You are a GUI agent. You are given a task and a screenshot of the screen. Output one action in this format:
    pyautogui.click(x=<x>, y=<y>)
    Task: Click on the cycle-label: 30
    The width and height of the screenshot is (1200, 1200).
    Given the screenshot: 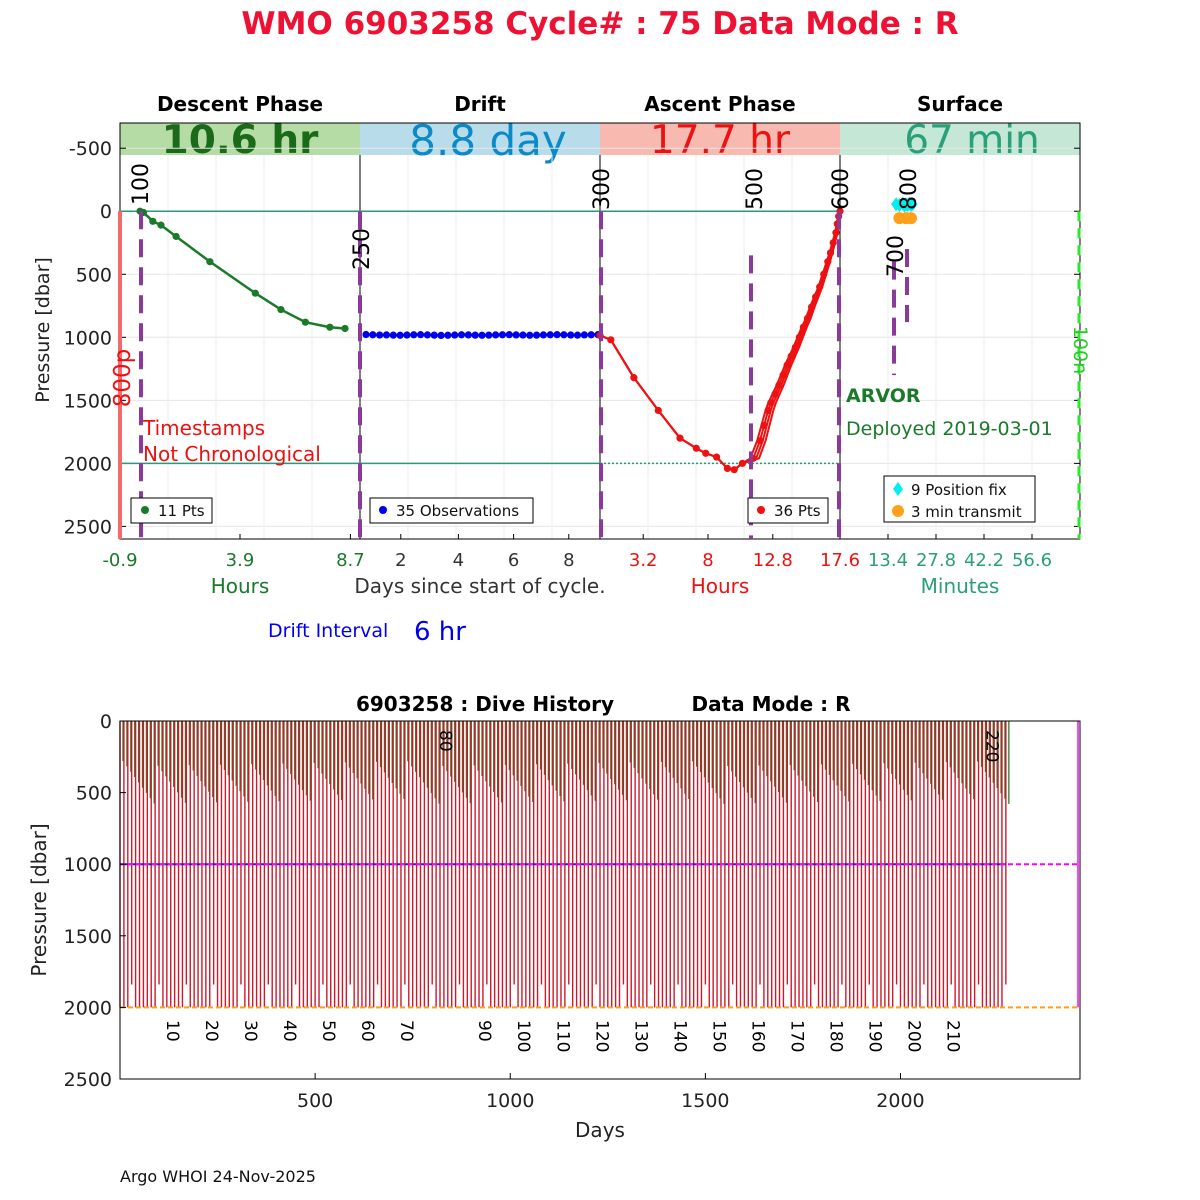 What is the action you would take?
    pyautogui.click(x=250, y=1031)
    